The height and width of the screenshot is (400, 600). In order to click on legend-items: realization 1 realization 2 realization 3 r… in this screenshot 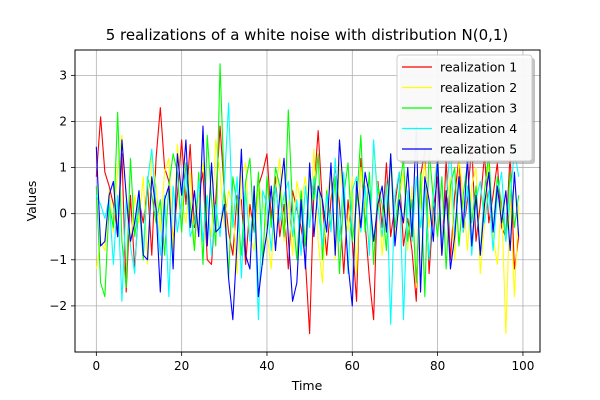, I will do `click(459, 108)`.